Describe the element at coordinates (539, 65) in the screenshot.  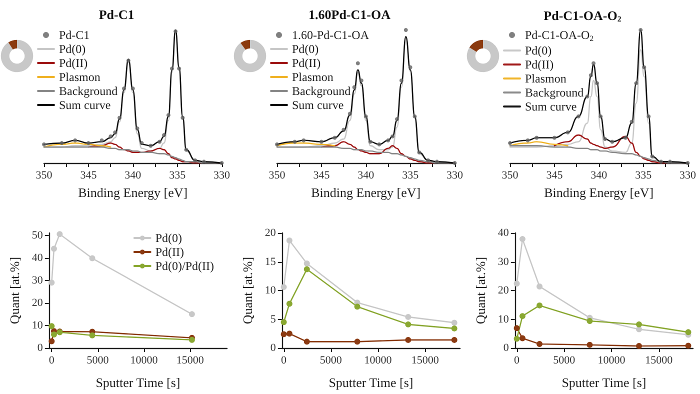
I see `legend-label: Pd(II)` at that location.